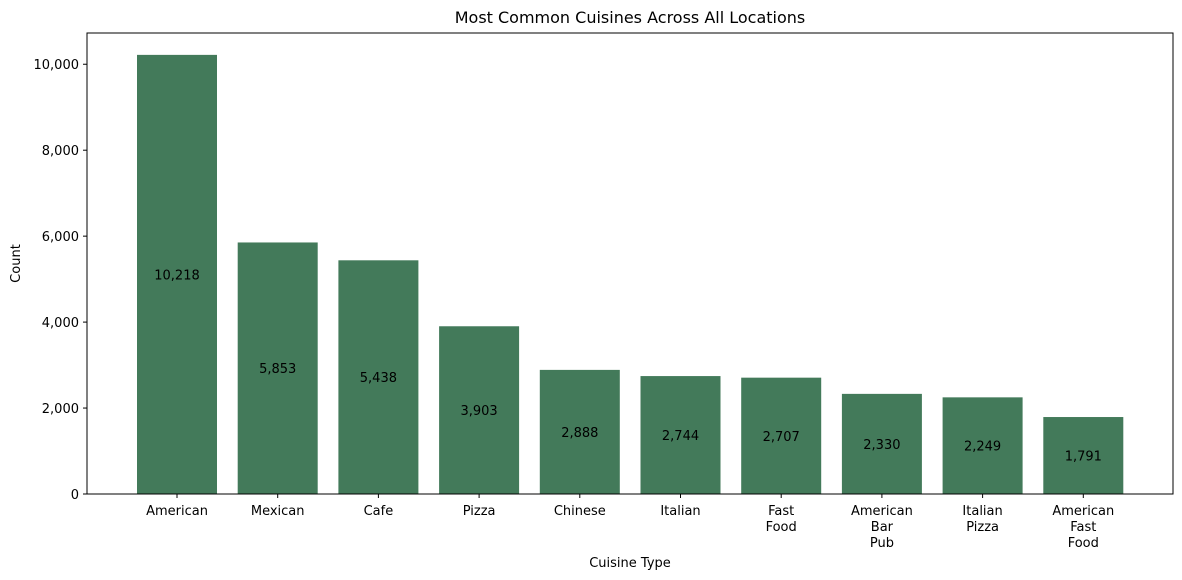  I want to click on y-tick-label: 8,000, so click(60, 151).